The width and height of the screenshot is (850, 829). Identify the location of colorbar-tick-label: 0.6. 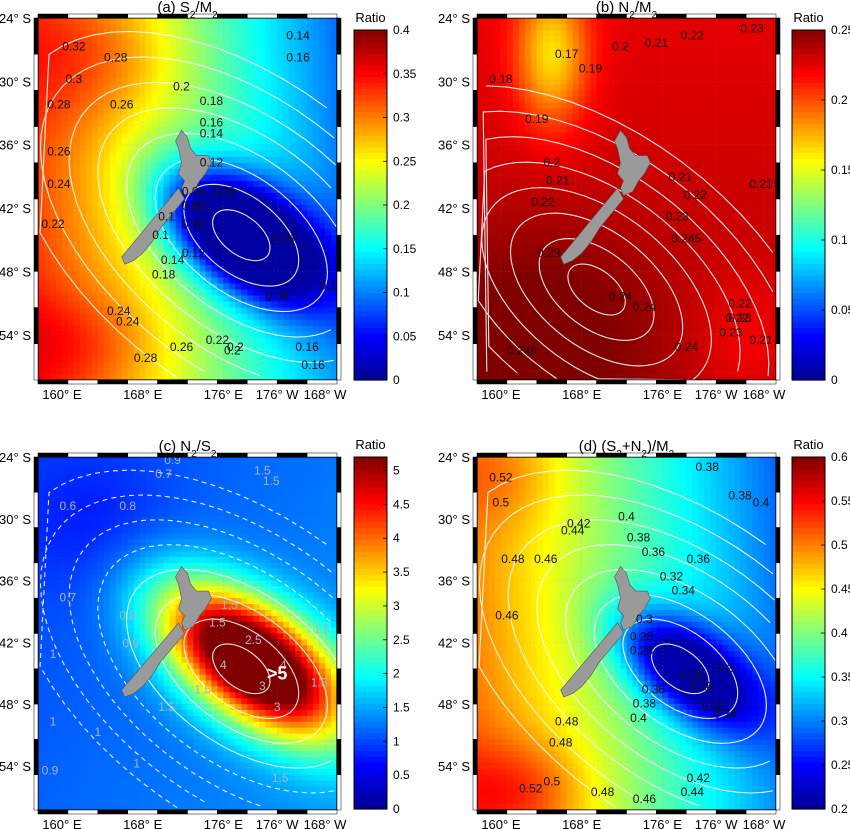
(839, 457).